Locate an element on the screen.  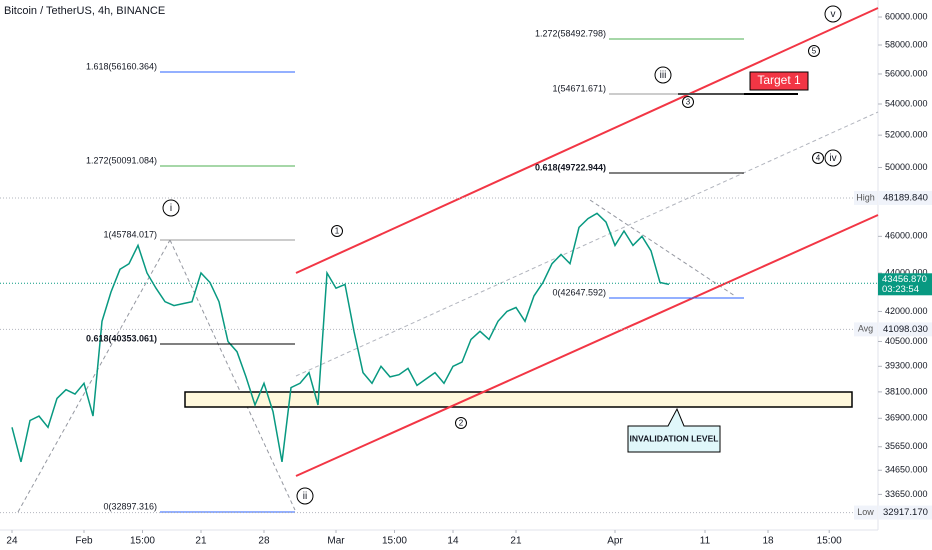
wave-label: v is located at coordinates (833, 14).